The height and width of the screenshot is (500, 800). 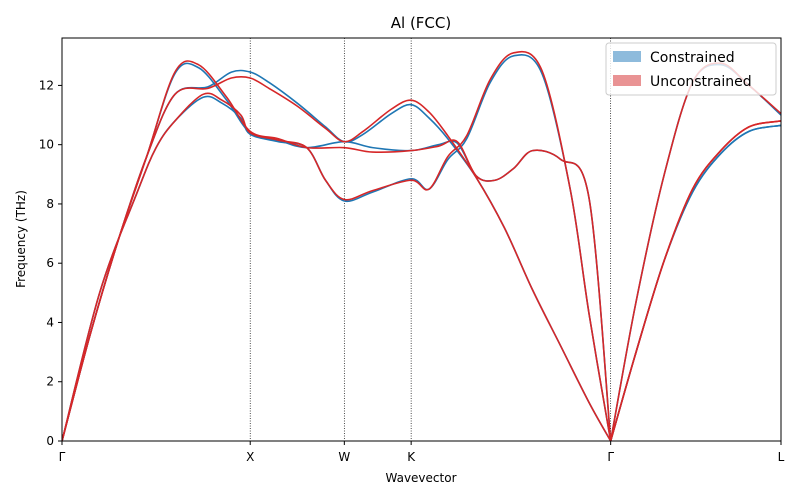 I want to click on x-tick-label: L, so click(x=781, y=457).